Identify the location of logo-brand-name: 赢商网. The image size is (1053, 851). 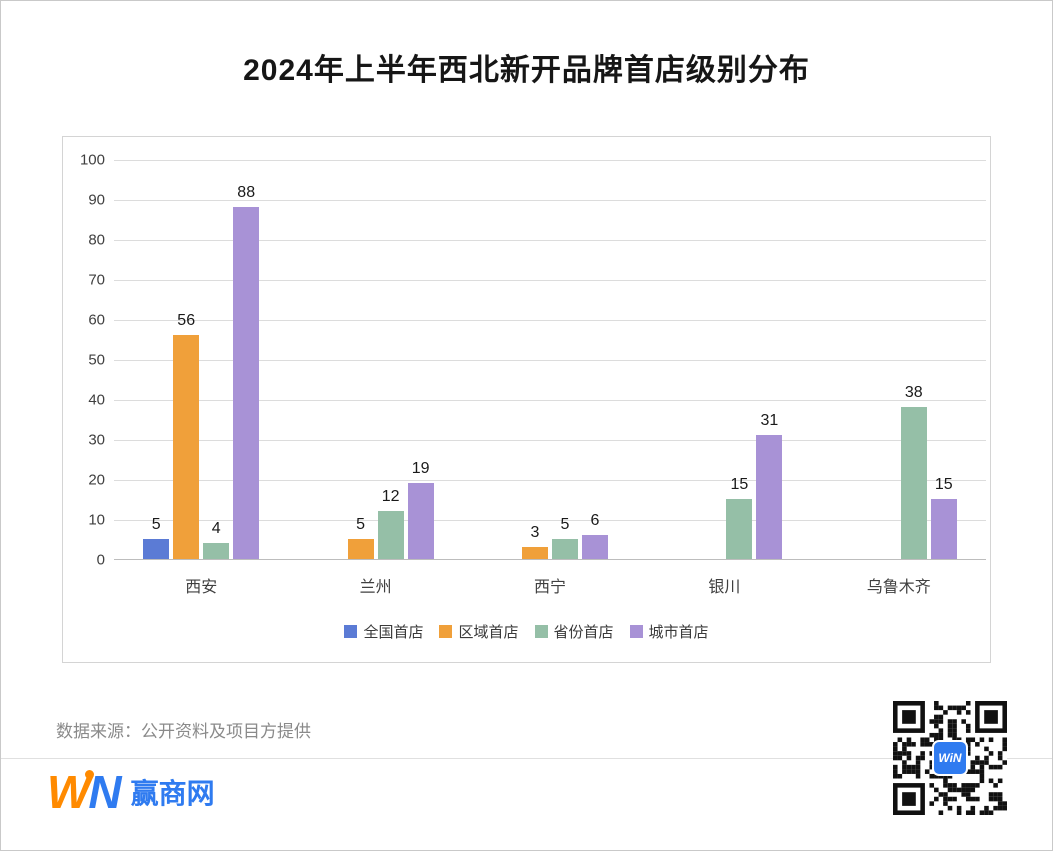
(172, 793).